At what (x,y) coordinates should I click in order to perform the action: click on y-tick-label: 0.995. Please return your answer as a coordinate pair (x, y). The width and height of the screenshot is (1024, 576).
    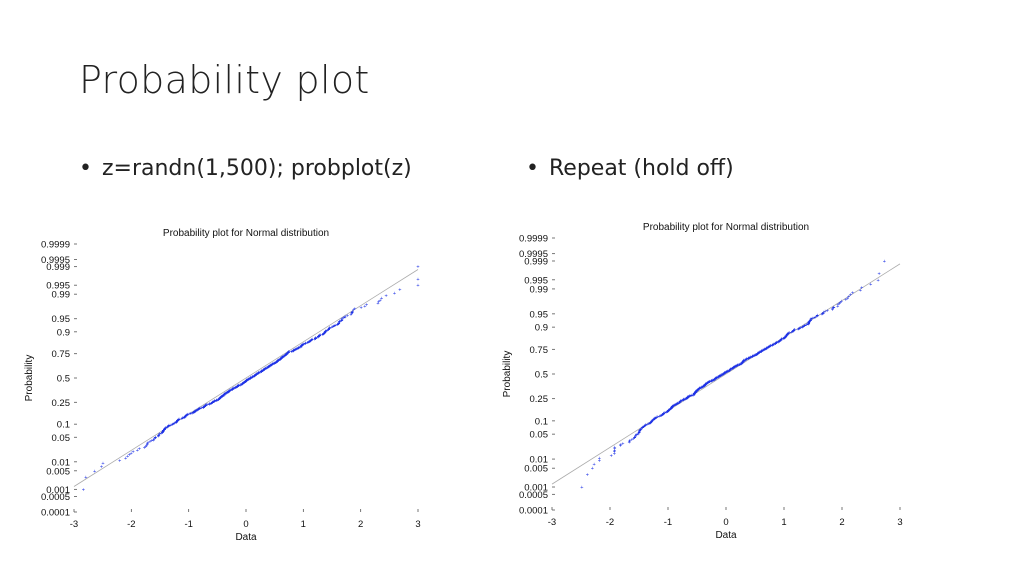
    Looking at the image, I should click on (536, 280).